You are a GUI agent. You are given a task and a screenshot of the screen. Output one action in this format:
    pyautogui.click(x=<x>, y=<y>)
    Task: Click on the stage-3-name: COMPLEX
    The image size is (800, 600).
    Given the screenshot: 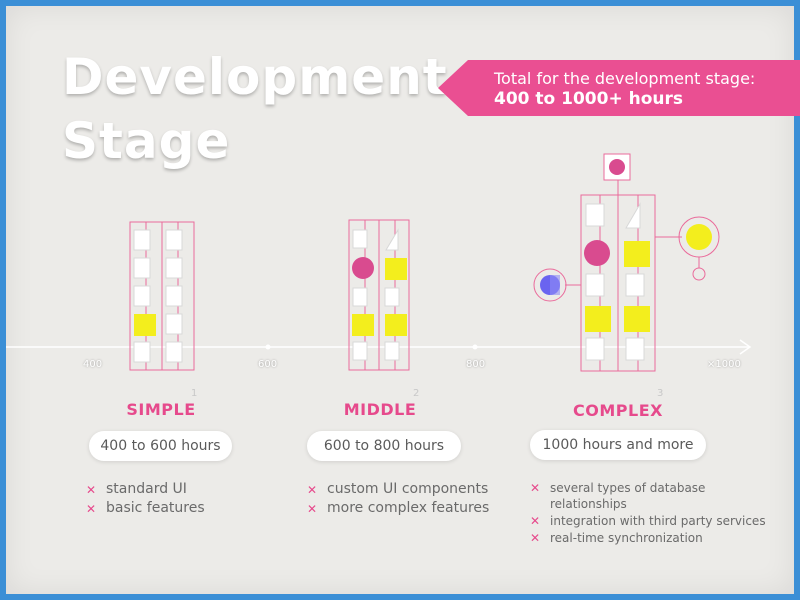 What is the action you would take?
    pyautogui.click(x=618, y=410)
    